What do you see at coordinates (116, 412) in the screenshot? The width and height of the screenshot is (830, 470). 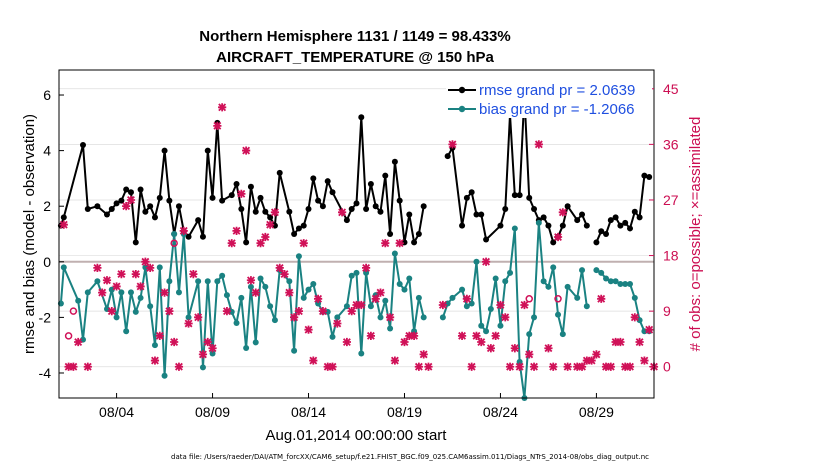 I see `x-tick-label-0: 08/04` at bounding box center [116, 412].